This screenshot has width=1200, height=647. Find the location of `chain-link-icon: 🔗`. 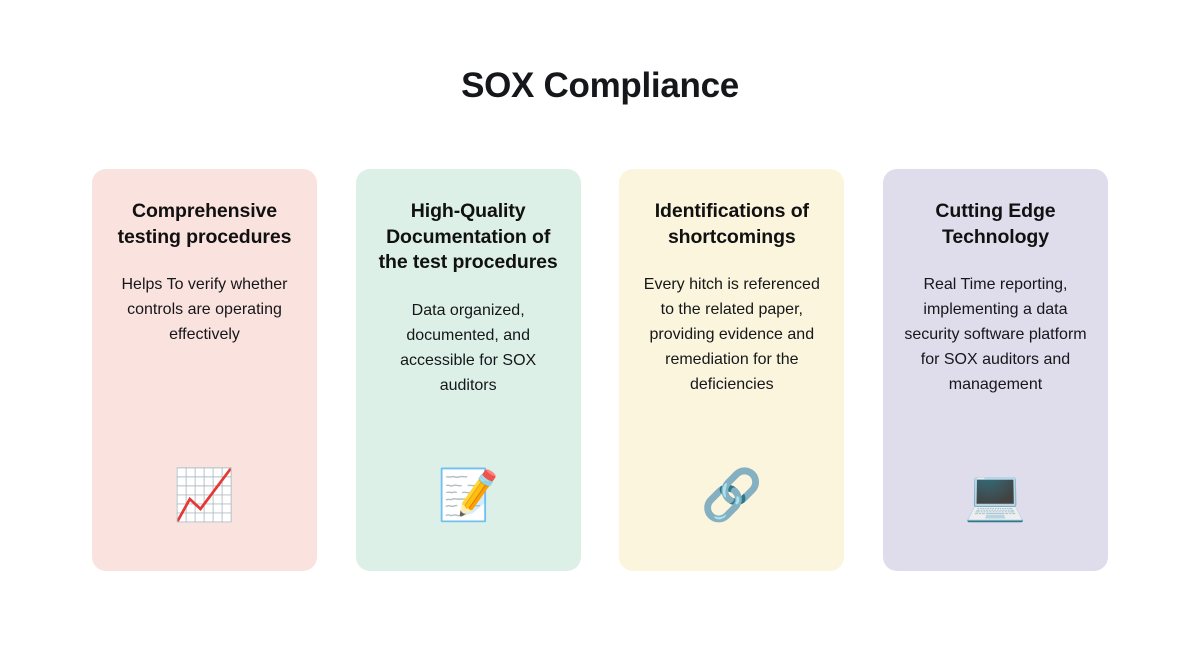

chain-link-icon: 🔗 is located at coordinates (731, 495).